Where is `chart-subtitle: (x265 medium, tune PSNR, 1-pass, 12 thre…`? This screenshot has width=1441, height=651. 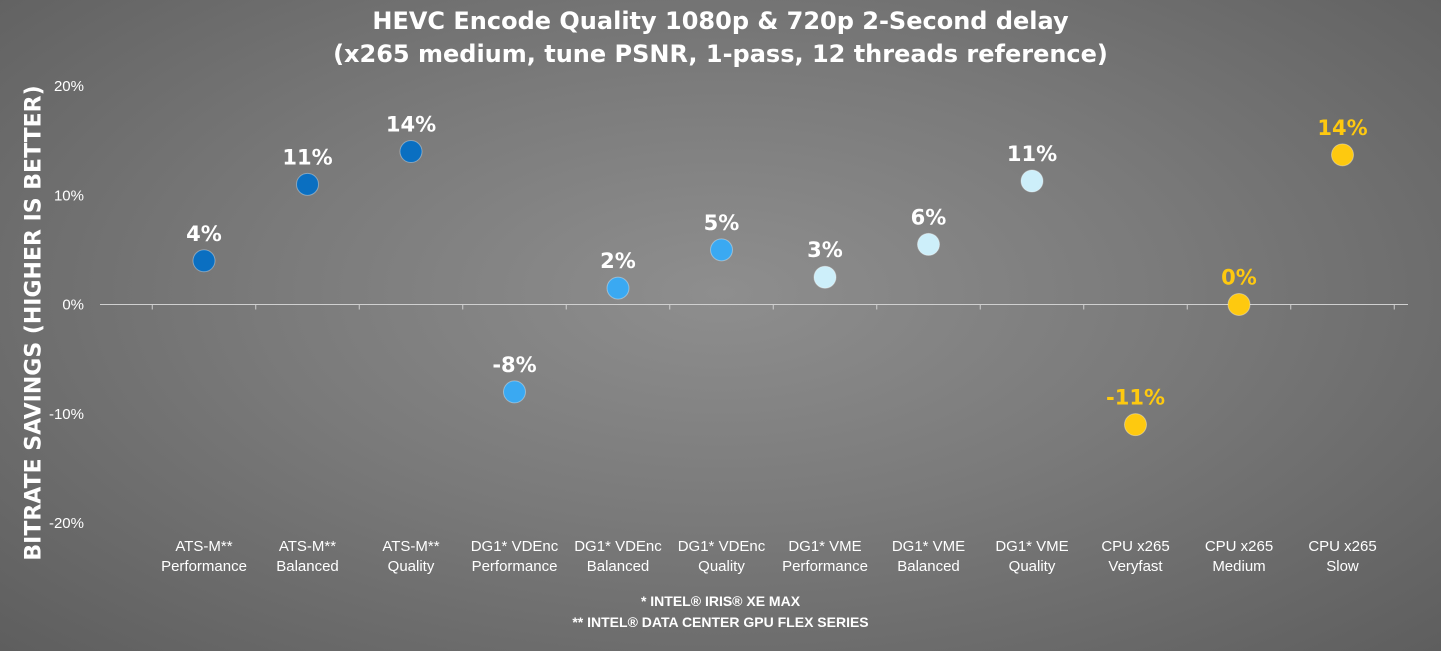 chart-subtitle: (x265 medium, tune PSNR, 1-pass, 12 thre… is located at coordinates (720, 54).